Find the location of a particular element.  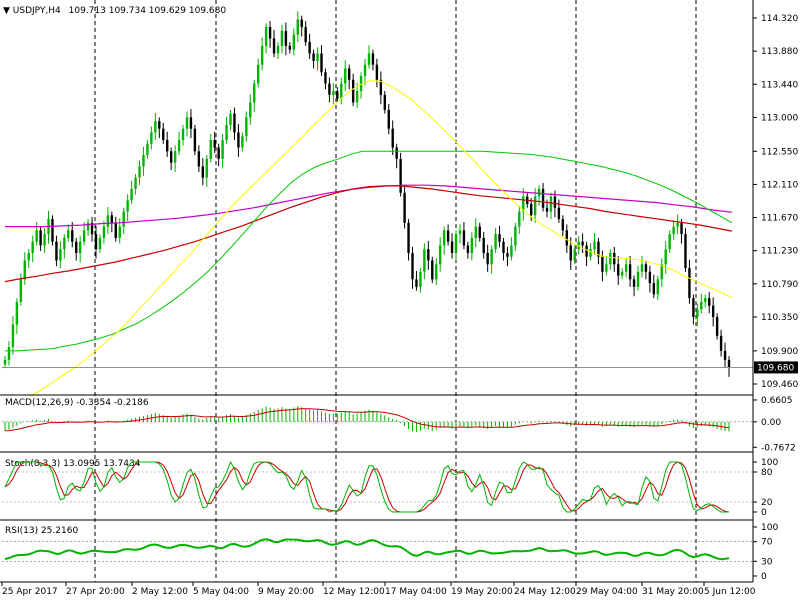

macd-label: MACD(12,26,9) -0.3354 -0.2186 is located at coordinates (77, 403).